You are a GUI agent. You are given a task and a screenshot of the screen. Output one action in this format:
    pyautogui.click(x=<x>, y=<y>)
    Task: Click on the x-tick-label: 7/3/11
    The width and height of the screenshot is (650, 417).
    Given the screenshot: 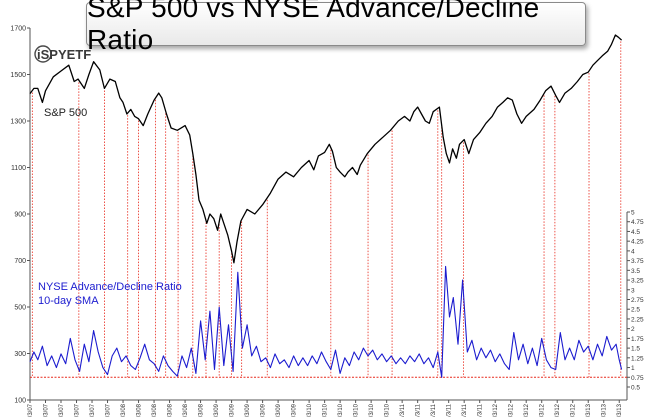 What is the action you would take?
    pyautogui.click(x=450, y=410)
    